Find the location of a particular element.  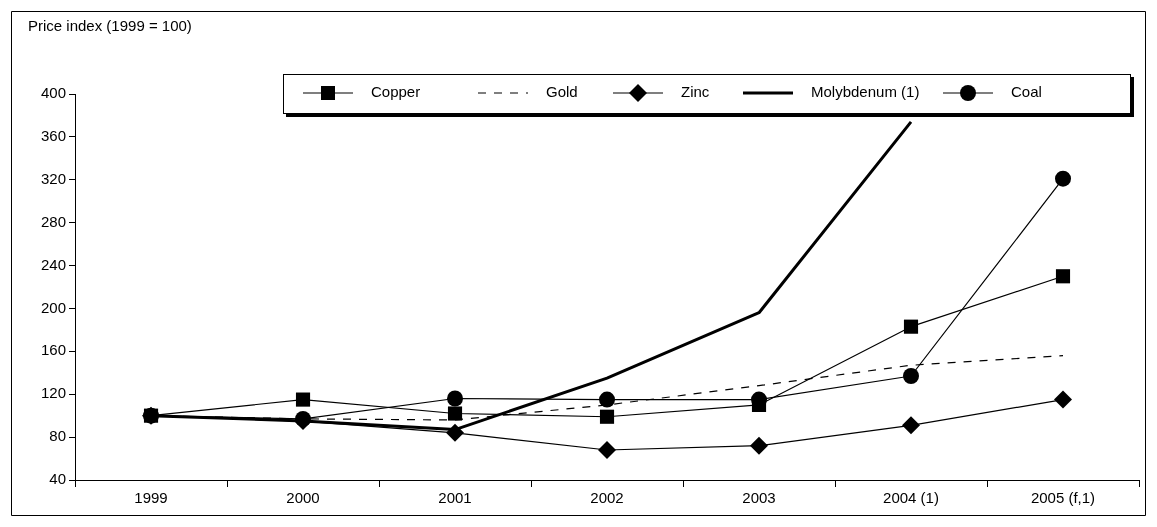

legend-label: Gold is located at coordinates (562, 92).